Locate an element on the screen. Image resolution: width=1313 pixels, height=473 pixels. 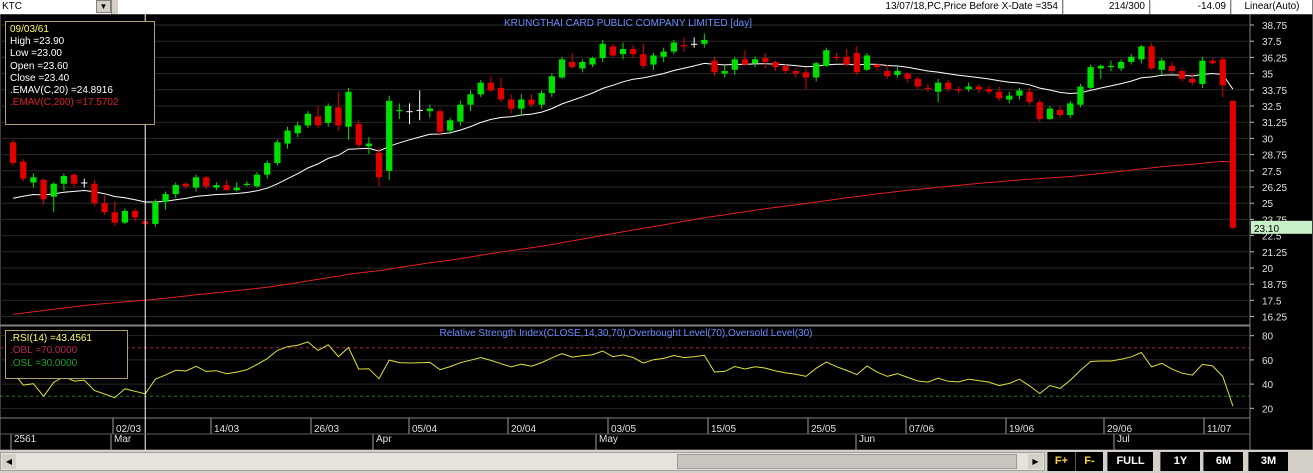
price-tick-label: 27.5 is located at coordinates (1272, 172).